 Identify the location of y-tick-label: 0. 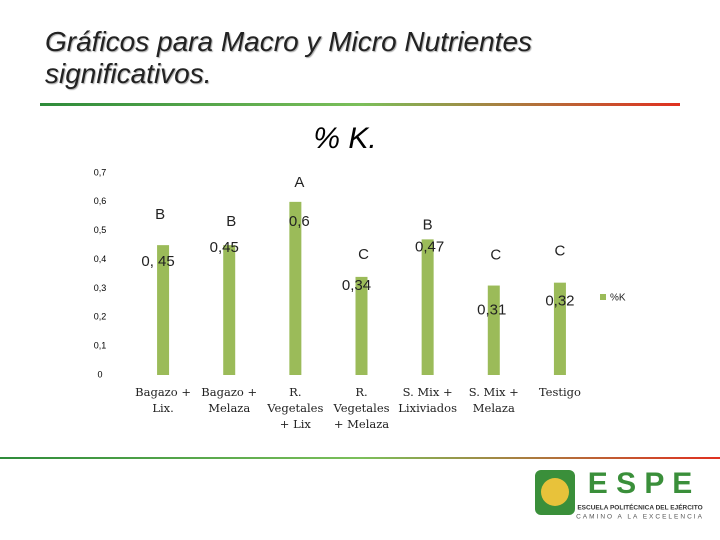
(99, 374).